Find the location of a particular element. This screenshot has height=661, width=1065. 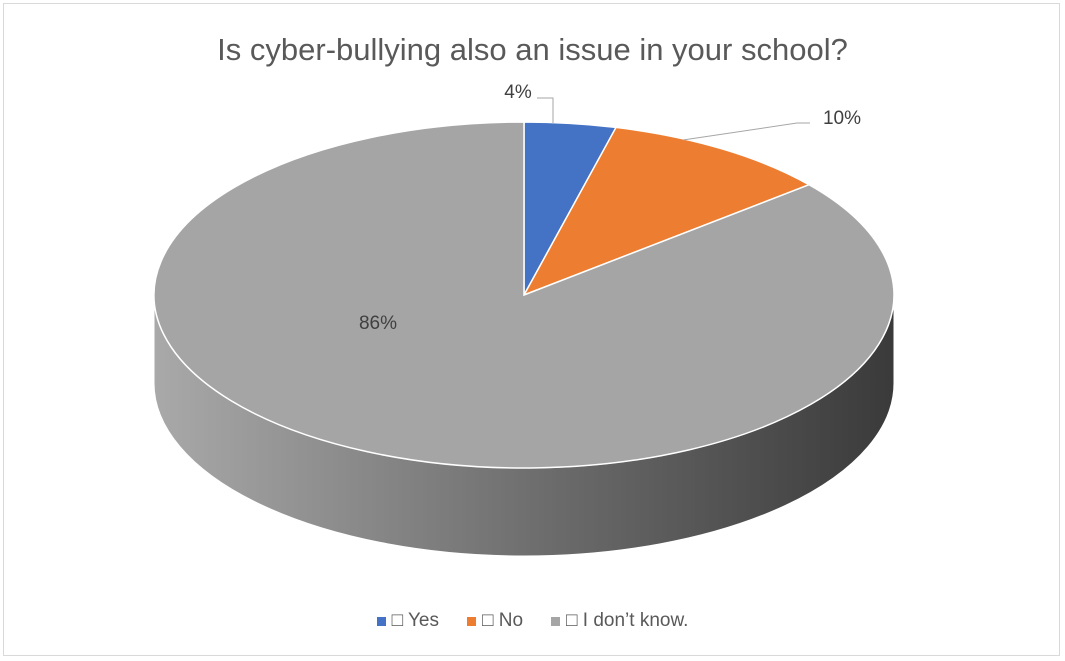

legend-swatch-no is located at coordinates (471, 621).